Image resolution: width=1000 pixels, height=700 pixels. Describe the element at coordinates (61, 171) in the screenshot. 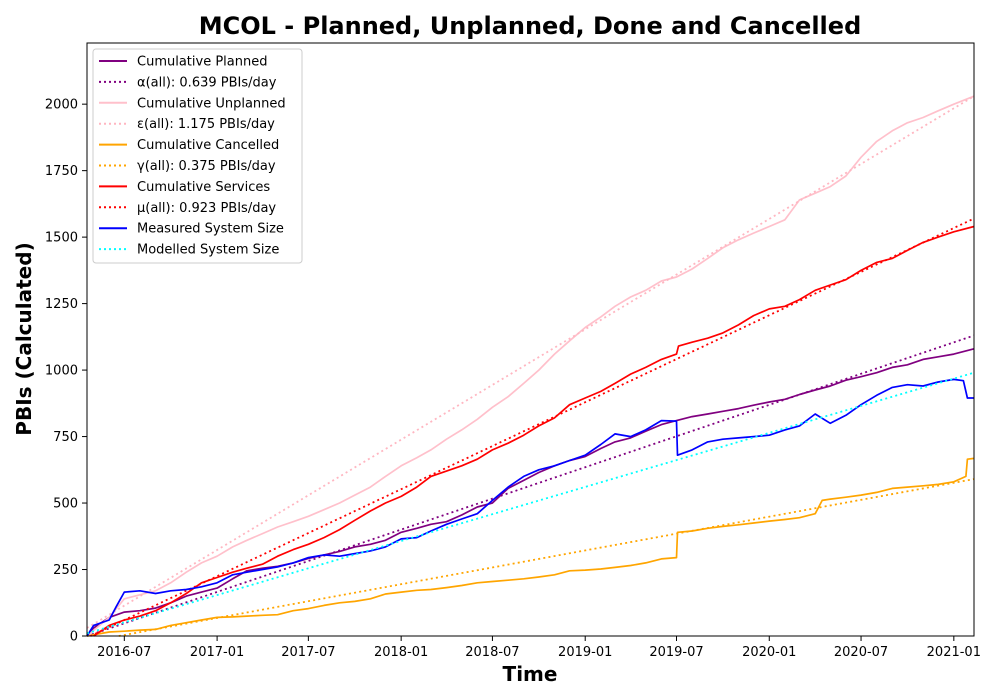

I see `y-tick-label: 1750` at that location.